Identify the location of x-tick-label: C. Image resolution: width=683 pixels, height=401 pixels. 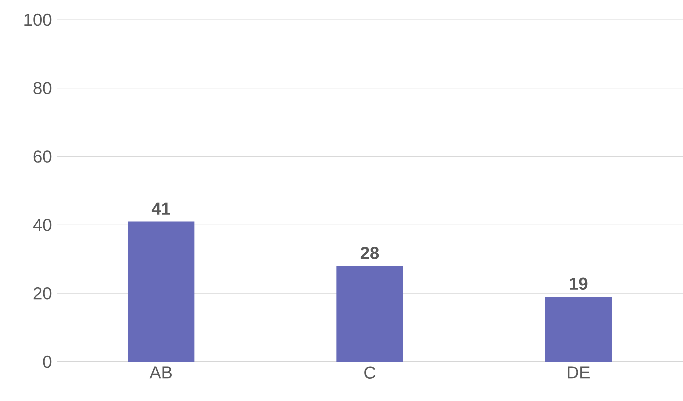
(370, 372).